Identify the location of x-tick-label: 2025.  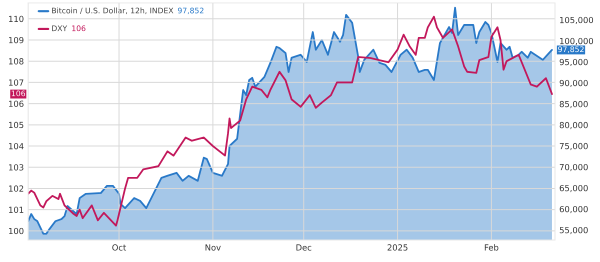
(398, 247).